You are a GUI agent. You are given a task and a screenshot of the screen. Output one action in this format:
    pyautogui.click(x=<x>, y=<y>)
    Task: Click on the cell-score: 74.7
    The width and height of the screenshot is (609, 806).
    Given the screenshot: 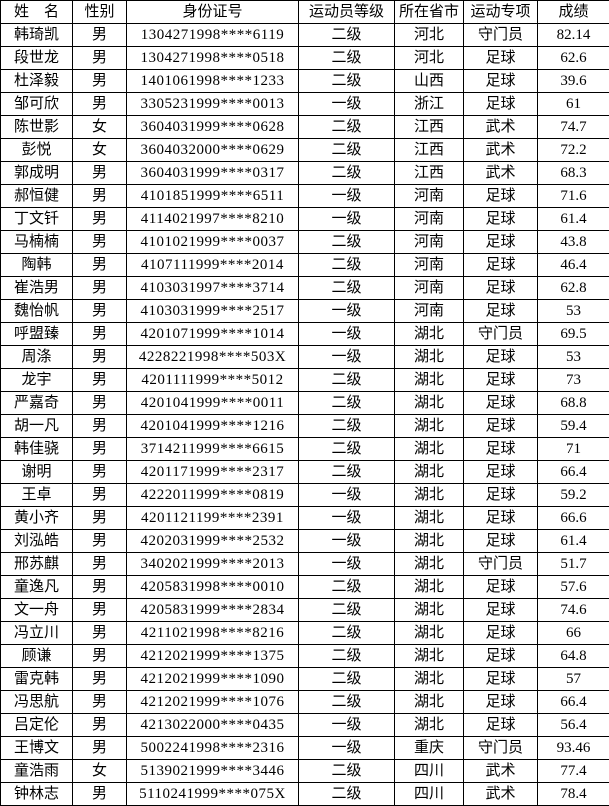 What is the action you would take?
    pyautogui.click(x=573, y=127)
    